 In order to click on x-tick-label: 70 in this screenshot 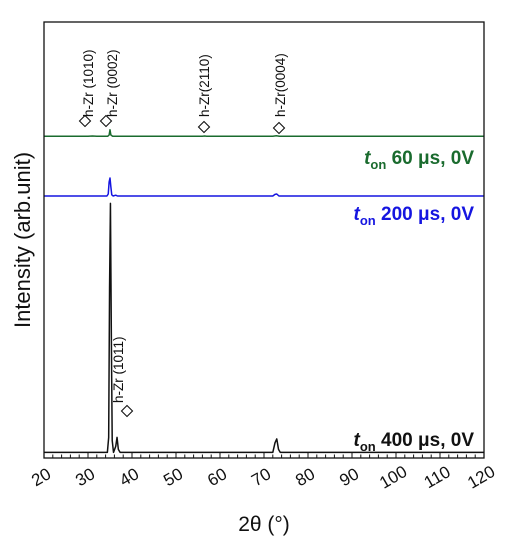, I will do `click(261, 477)`.